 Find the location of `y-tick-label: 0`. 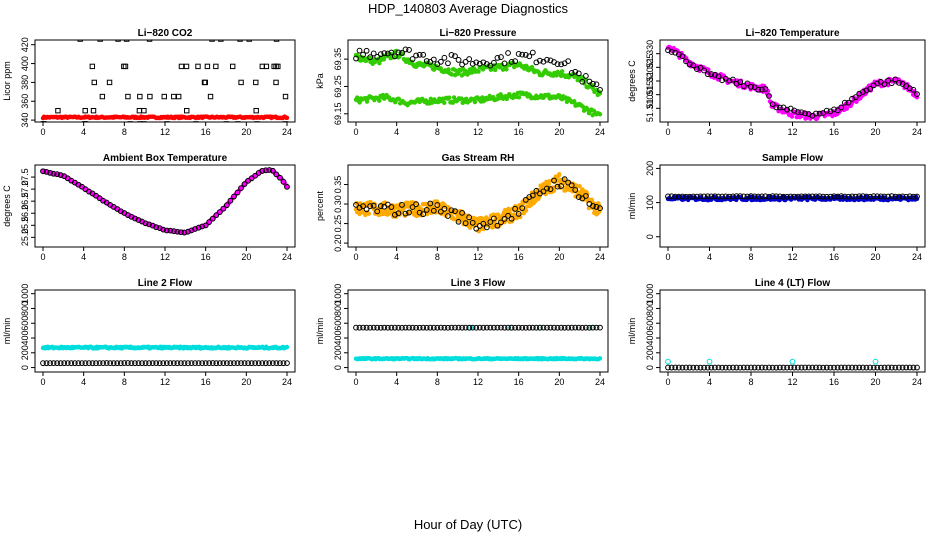

y-tick-label: 0 is located at coordinates (650, 236).